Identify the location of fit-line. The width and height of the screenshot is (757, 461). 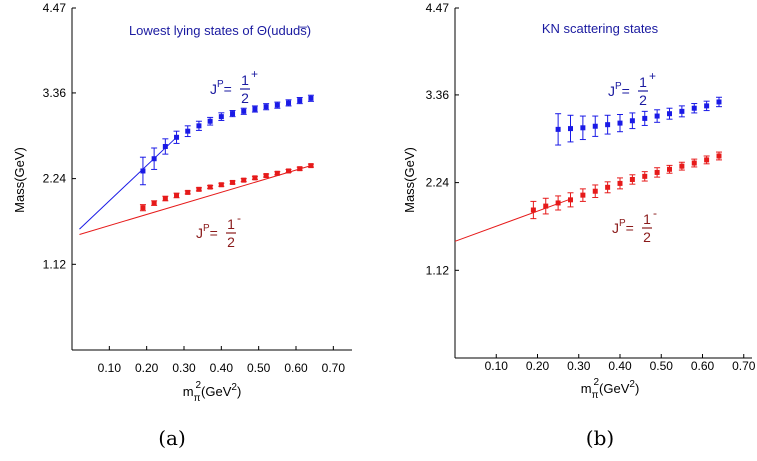
(512, 220).